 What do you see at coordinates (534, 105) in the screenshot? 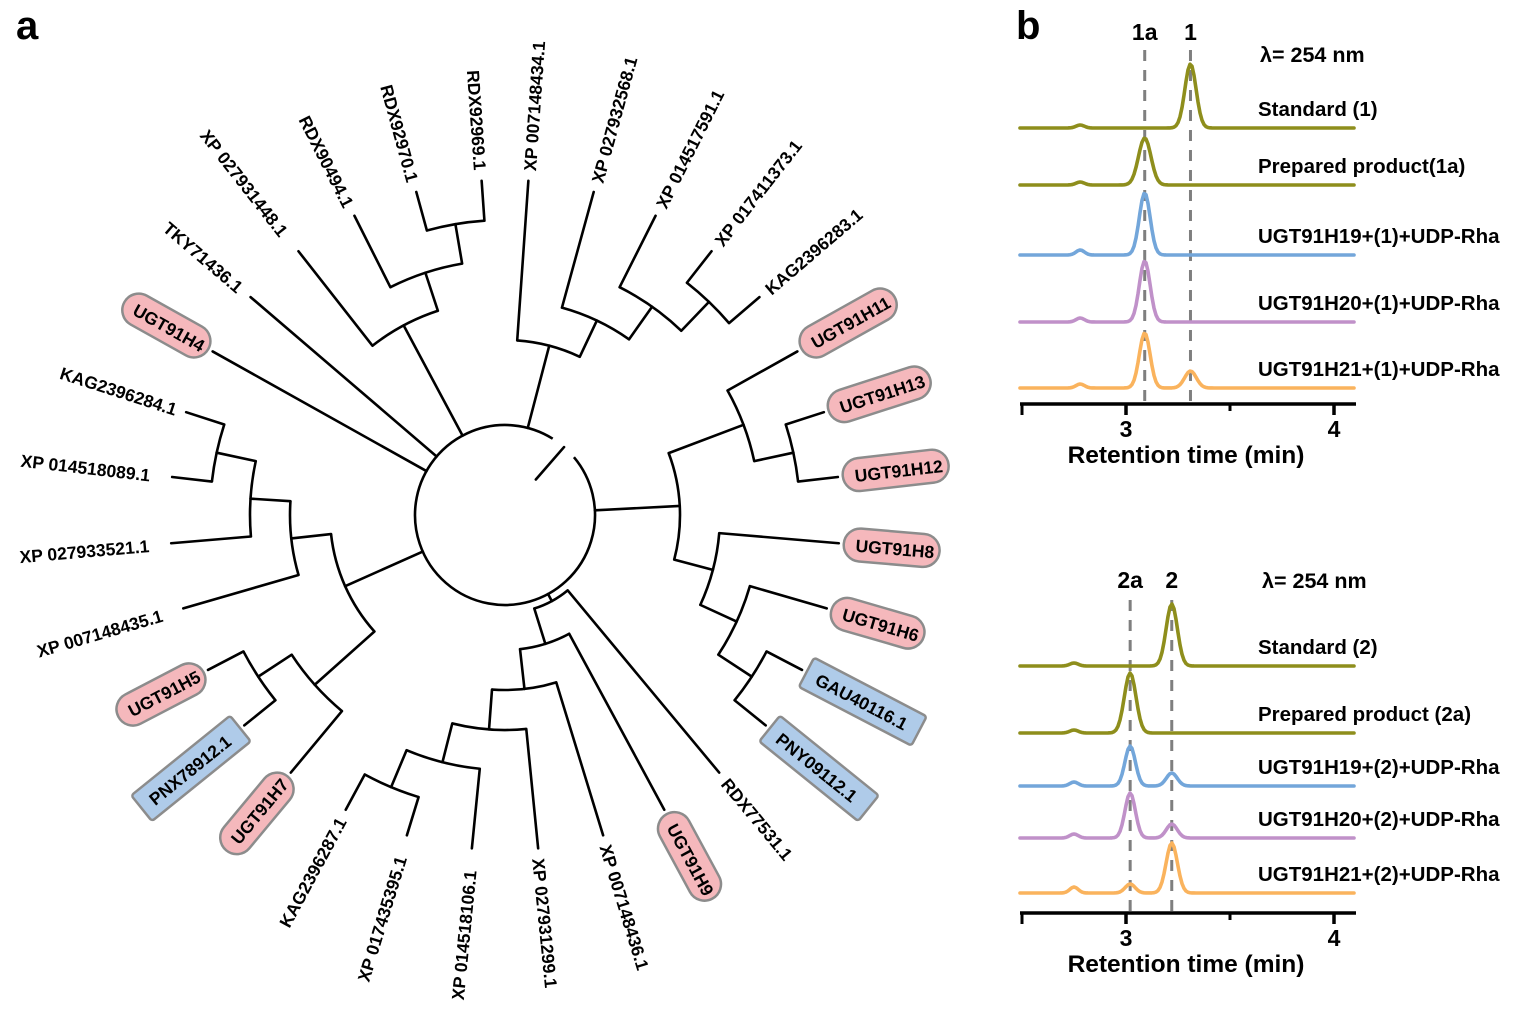
I see `tree-leaf: XP 007148434.1` at bounding box center [534, 105].